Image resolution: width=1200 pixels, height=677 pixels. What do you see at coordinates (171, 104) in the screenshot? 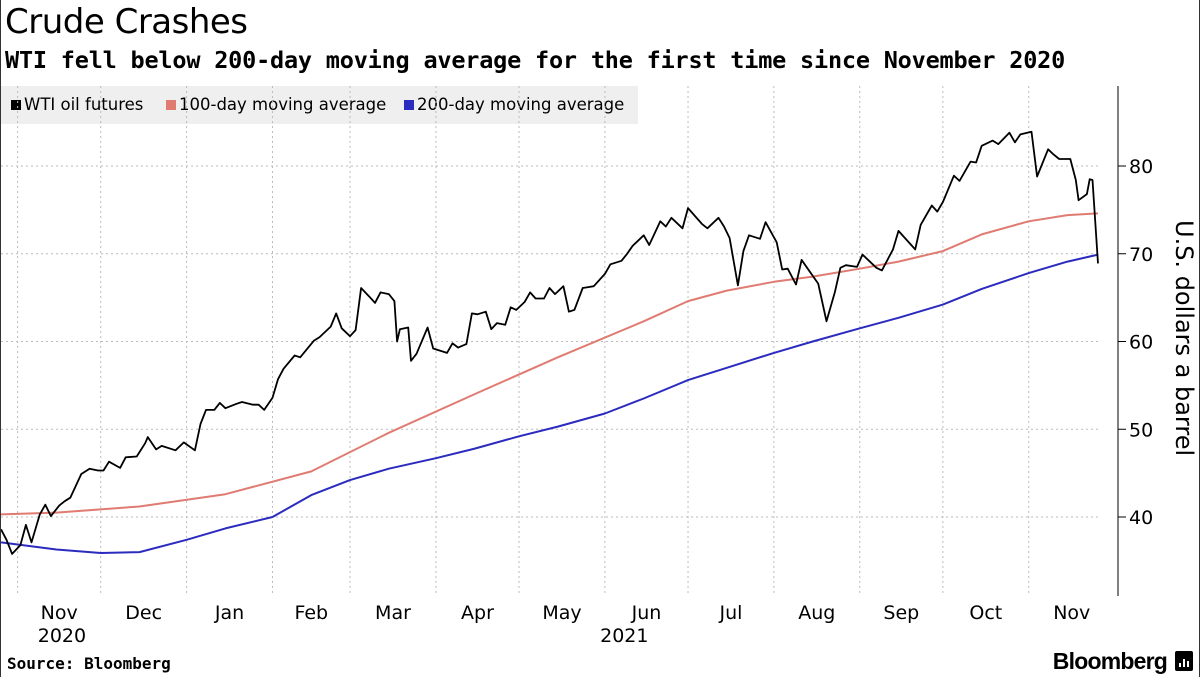
I see `legend-swatch-ma100` at bounding box center [171, 104].